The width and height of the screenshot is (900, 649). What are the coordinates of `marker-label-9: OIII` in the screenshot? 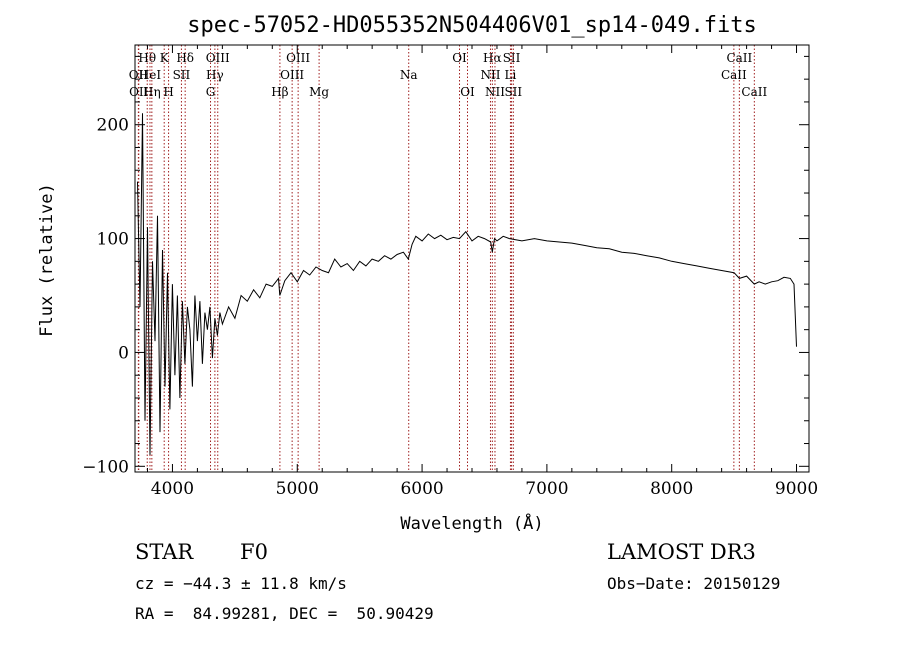 It's located at (218, 58).